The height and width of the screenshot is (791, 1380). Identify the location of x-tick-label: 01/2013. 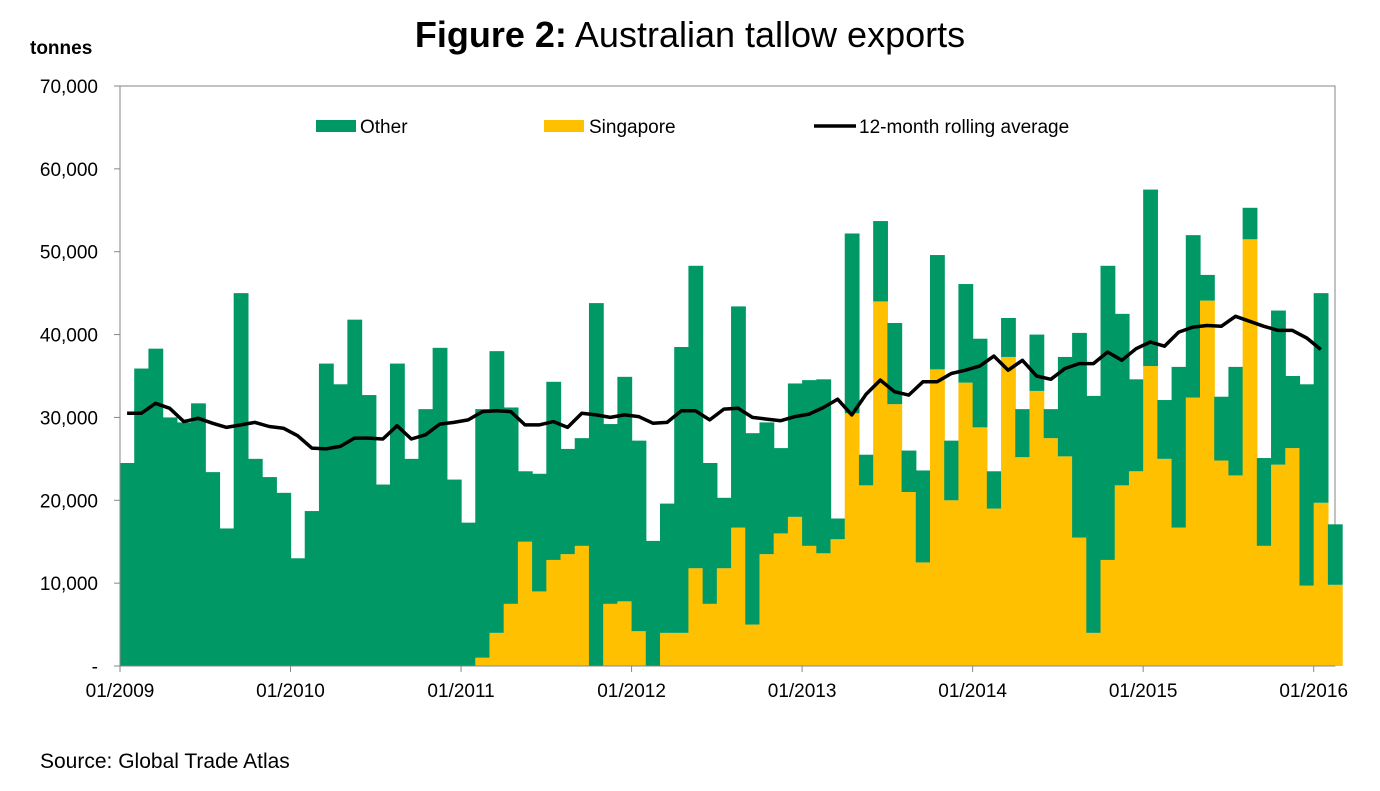
(802, 691).